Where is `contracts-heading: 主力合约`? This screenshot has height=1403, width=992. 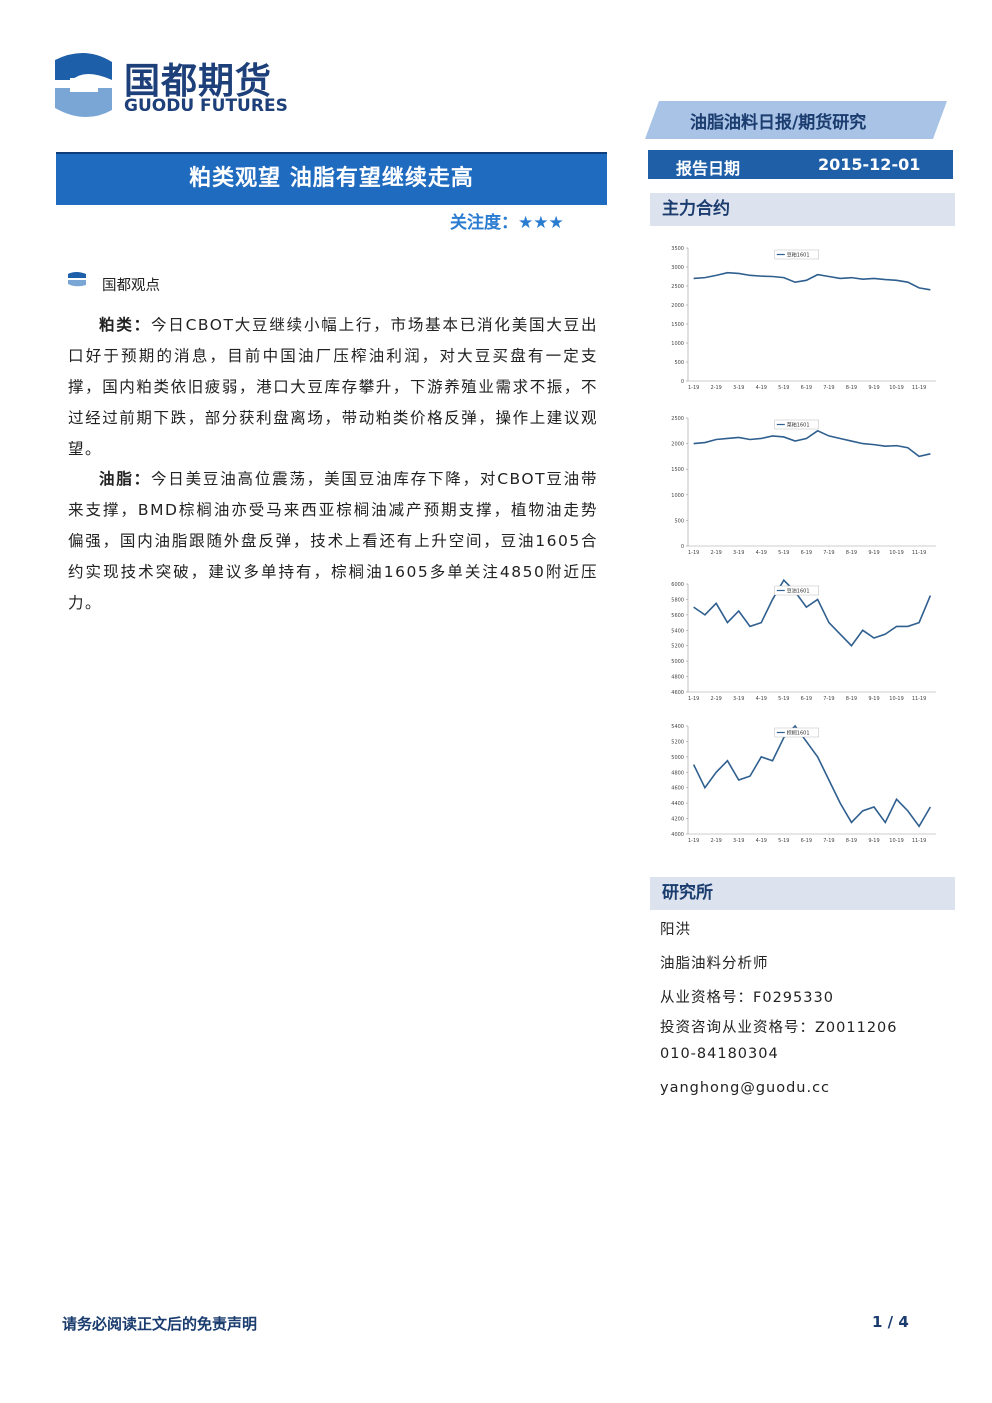 contracts-heading: 主力合约 is located at coordinates (802, 209).